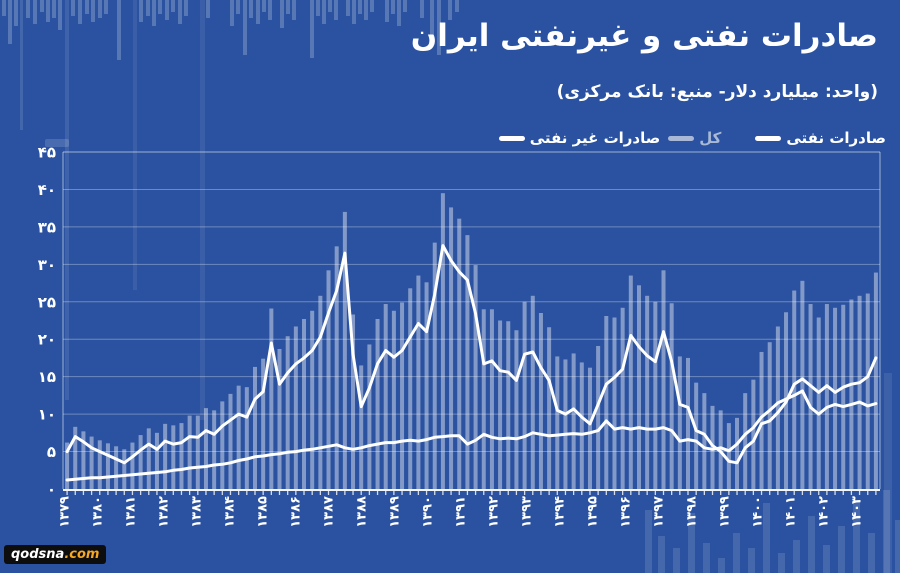 This screenshot has height=573, width=900. I want to click on x-axis-label: ۱۳۹۱, so click(461, 512).